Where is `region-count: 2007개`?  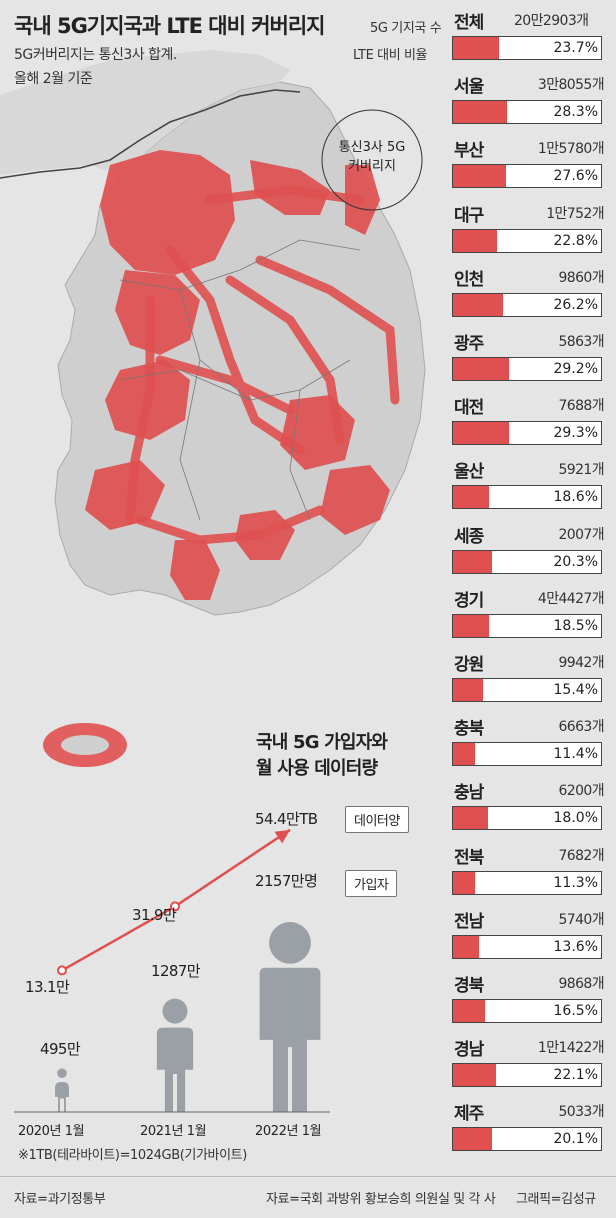 region-count: 2007개 is located at coordinates (581, 534).